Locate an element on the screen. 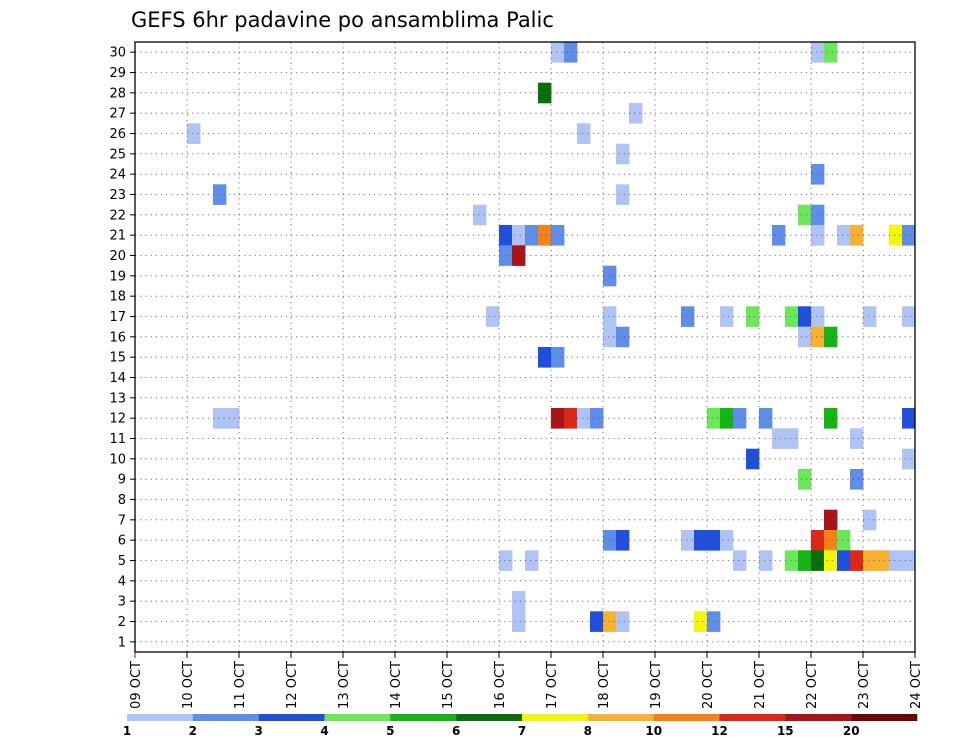  colorbar-label: 12 is located at coordinates (719, 731).